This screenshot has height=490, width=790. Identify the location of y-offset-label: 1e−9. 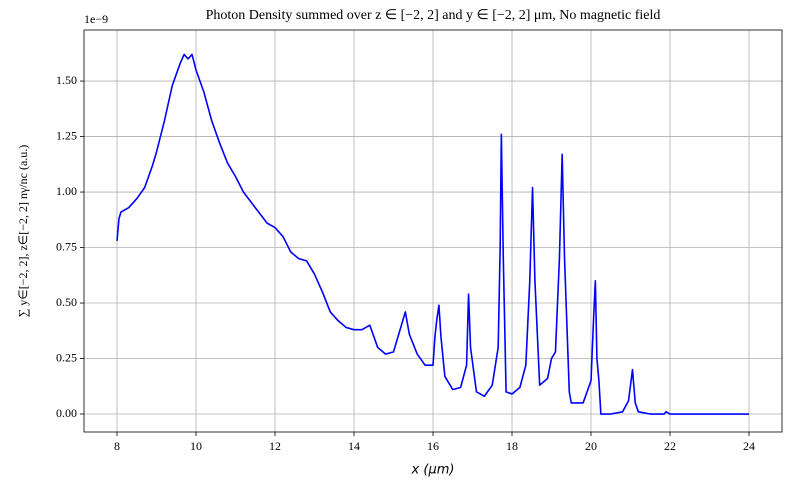
(96, 19).